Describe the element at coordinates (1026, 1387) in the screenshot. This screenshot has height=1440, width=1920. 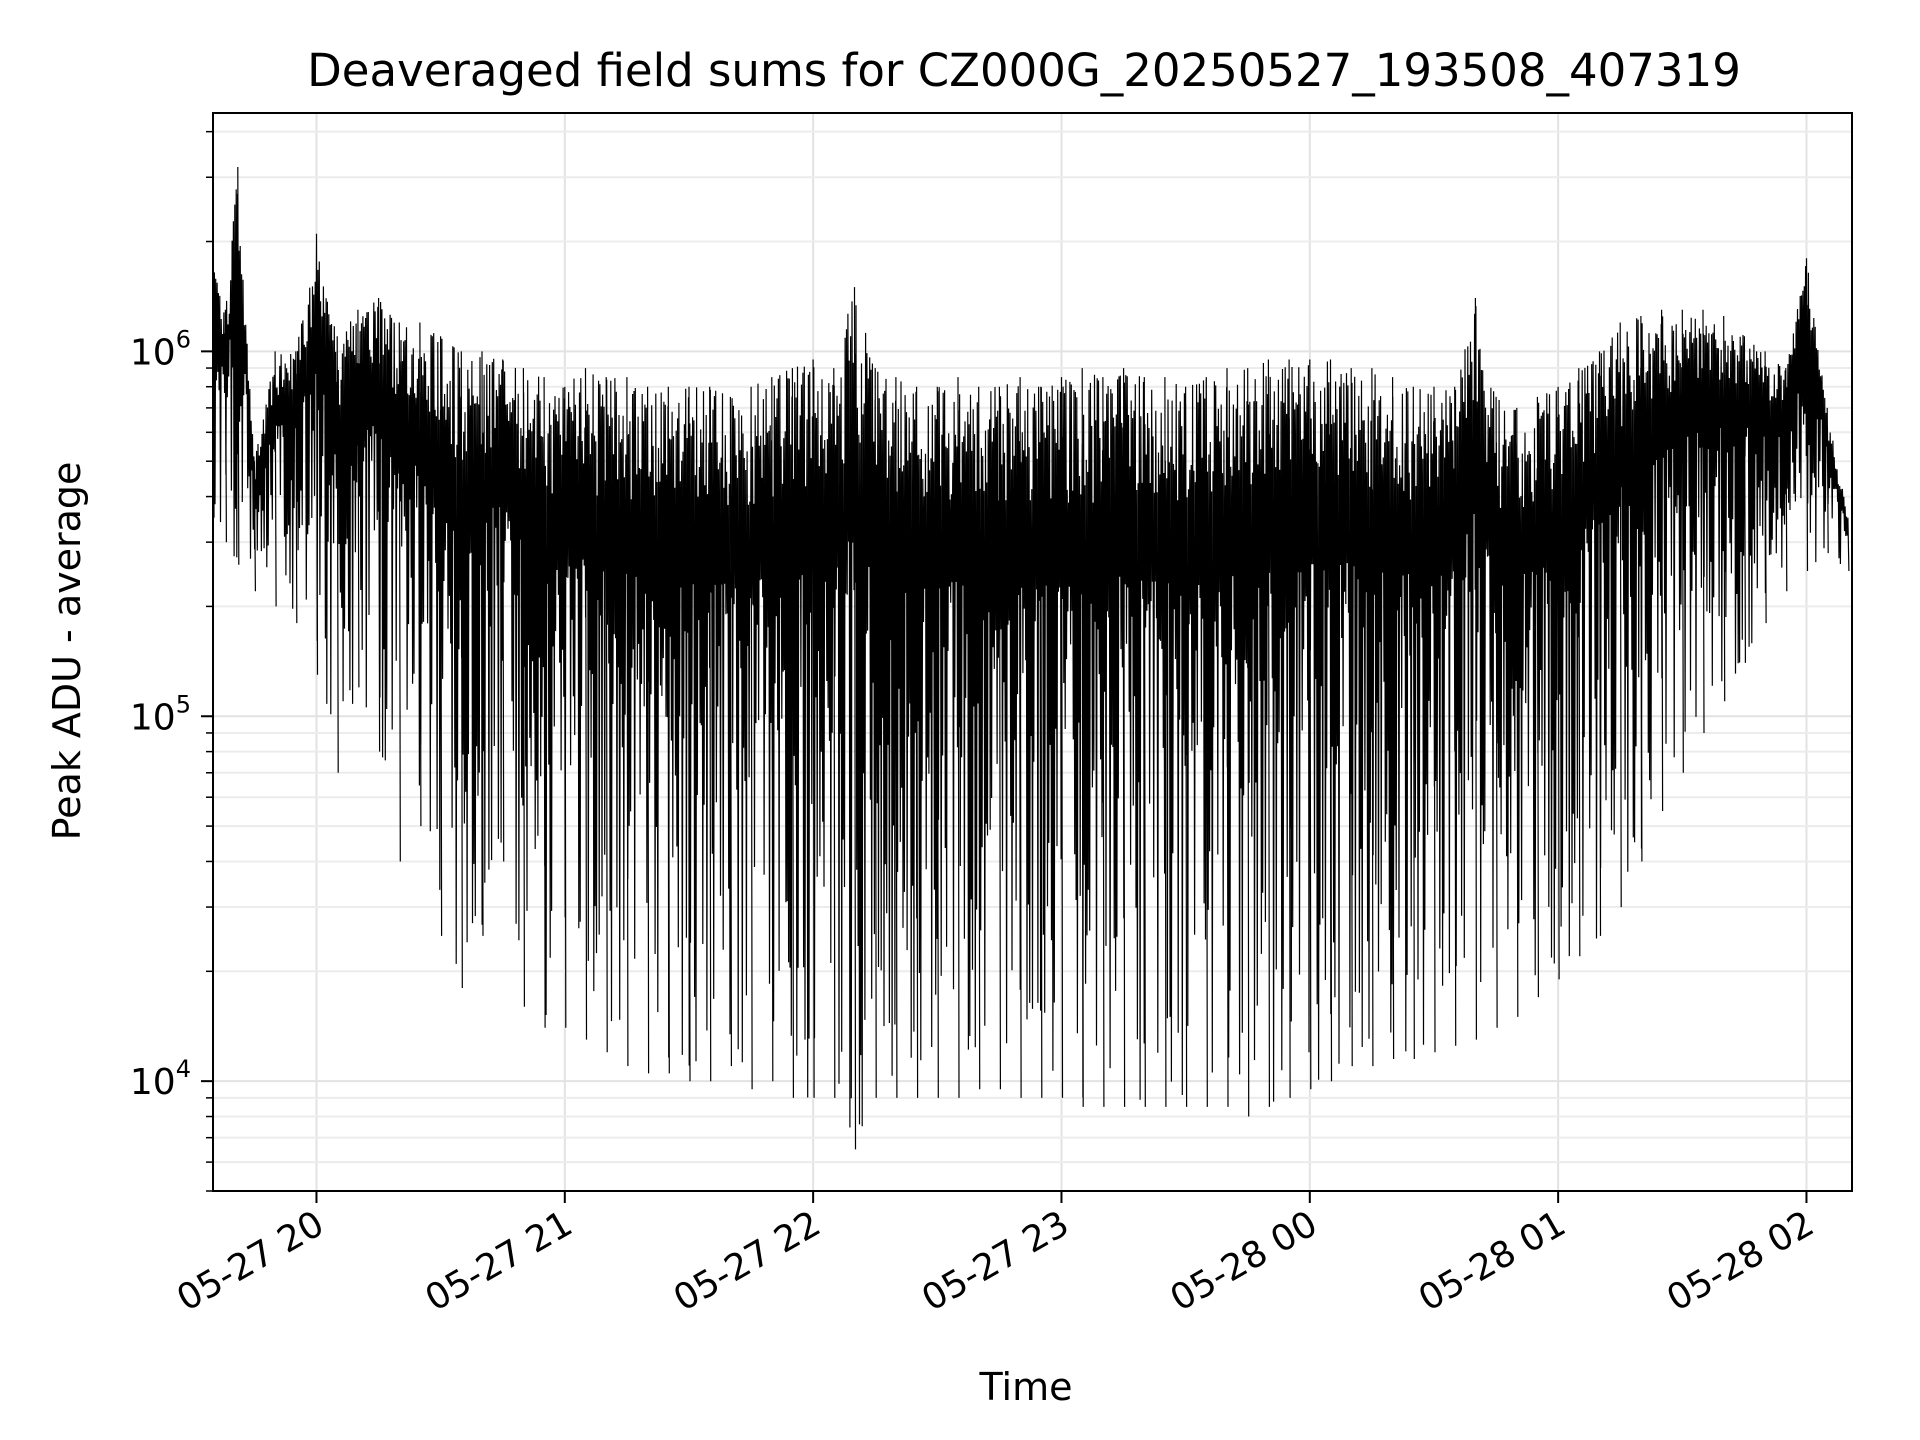
I see `x-axis-label: Time` at that location.